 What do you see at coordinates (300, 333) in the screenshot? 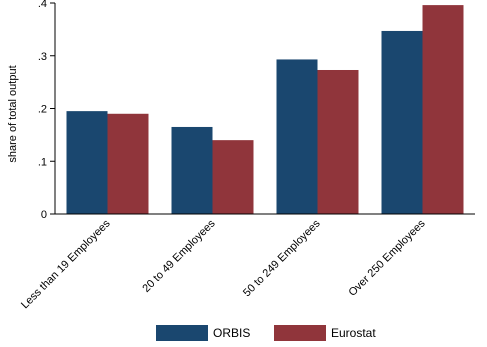
I see `legend-swatch-eurostat` at bounding box center [300, 333].